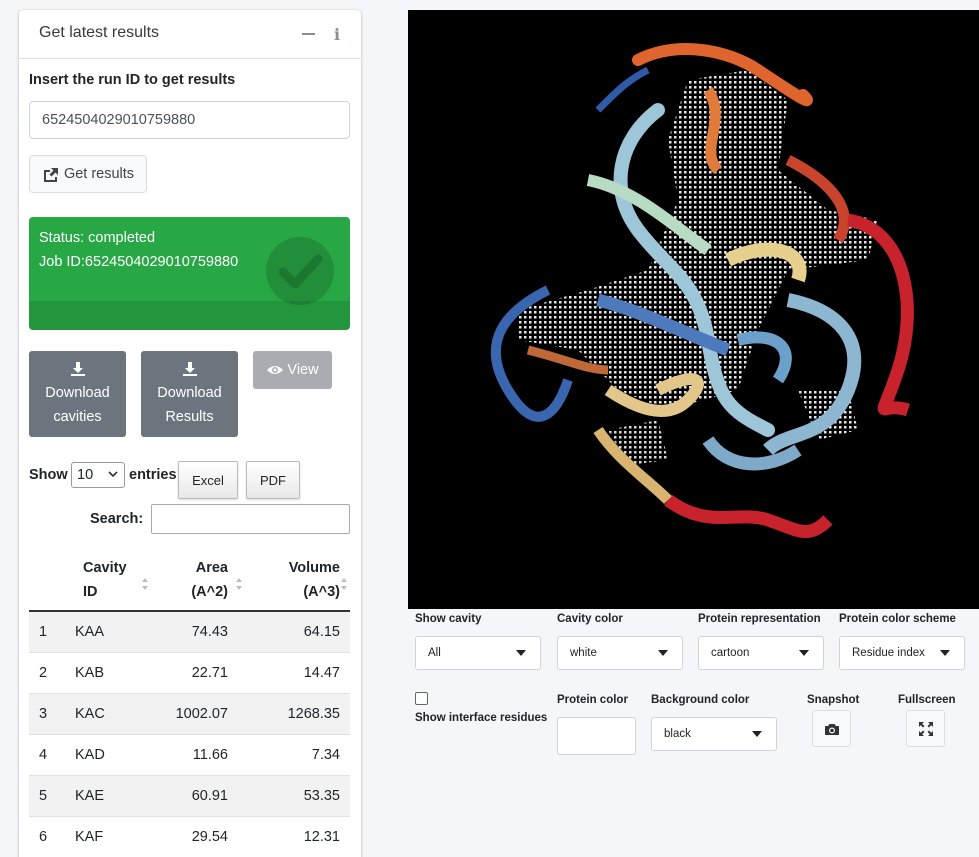 This screenshot has width=979, height=857. I want to click on cell-area: 11.66, so click(198, 754).